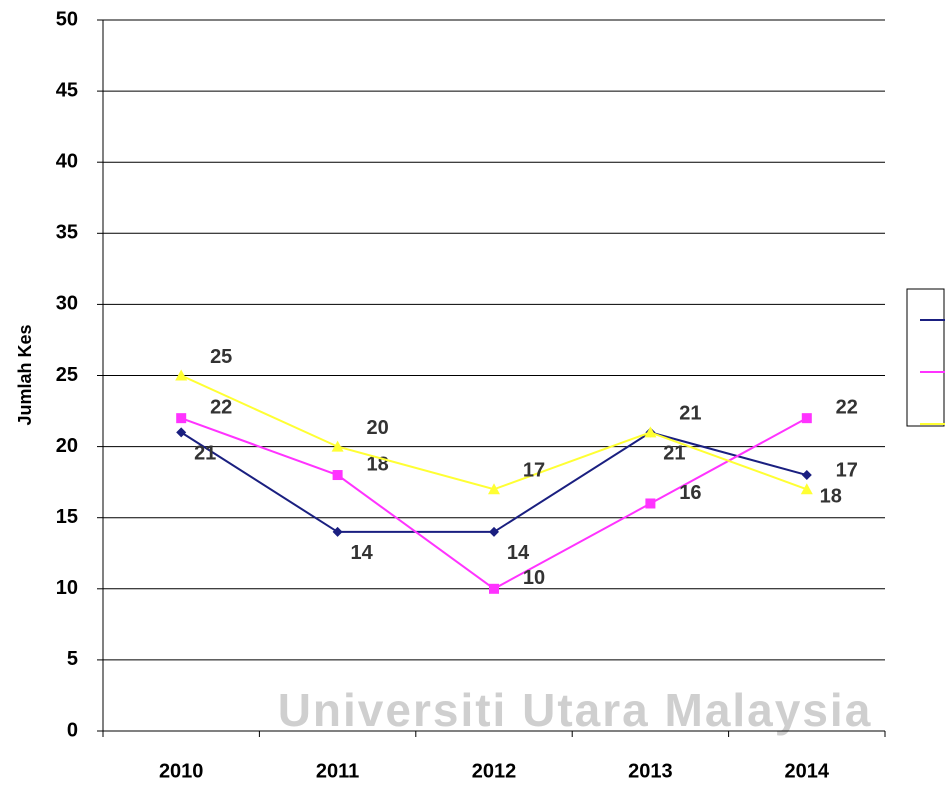 This screenshot has width=945, height=785. Describe the element at coordinates (831, 496) in the screenshot. I see `data-label: 18` at that location.